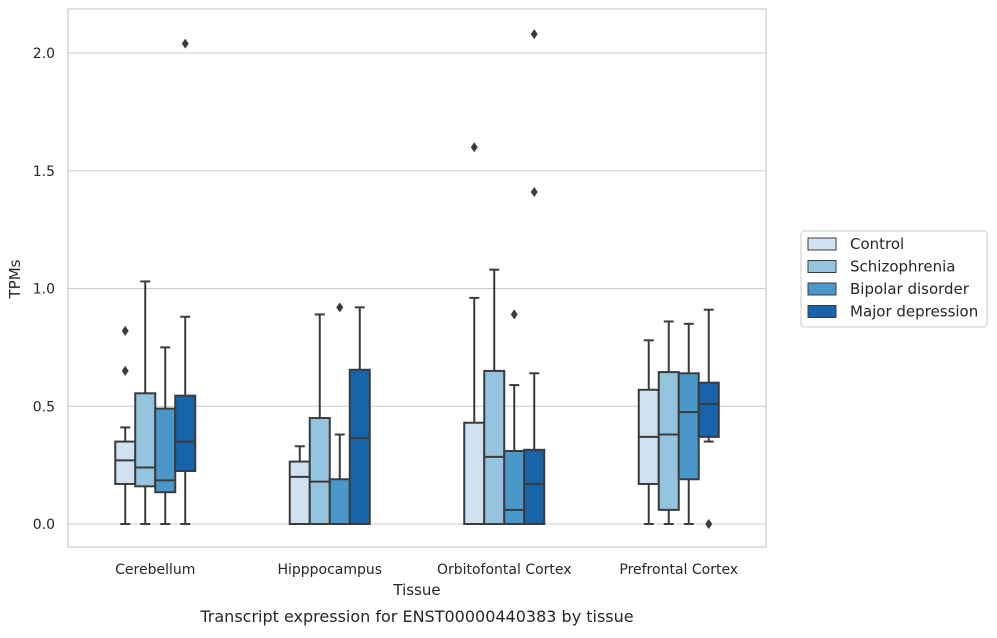 Image resolution: width=997 pixels, height=638 pixels. What do you see at coordinates (44, 525) in the screenshot?
I see `y-tick-label: 0.0` at bounding box center [44, 525].